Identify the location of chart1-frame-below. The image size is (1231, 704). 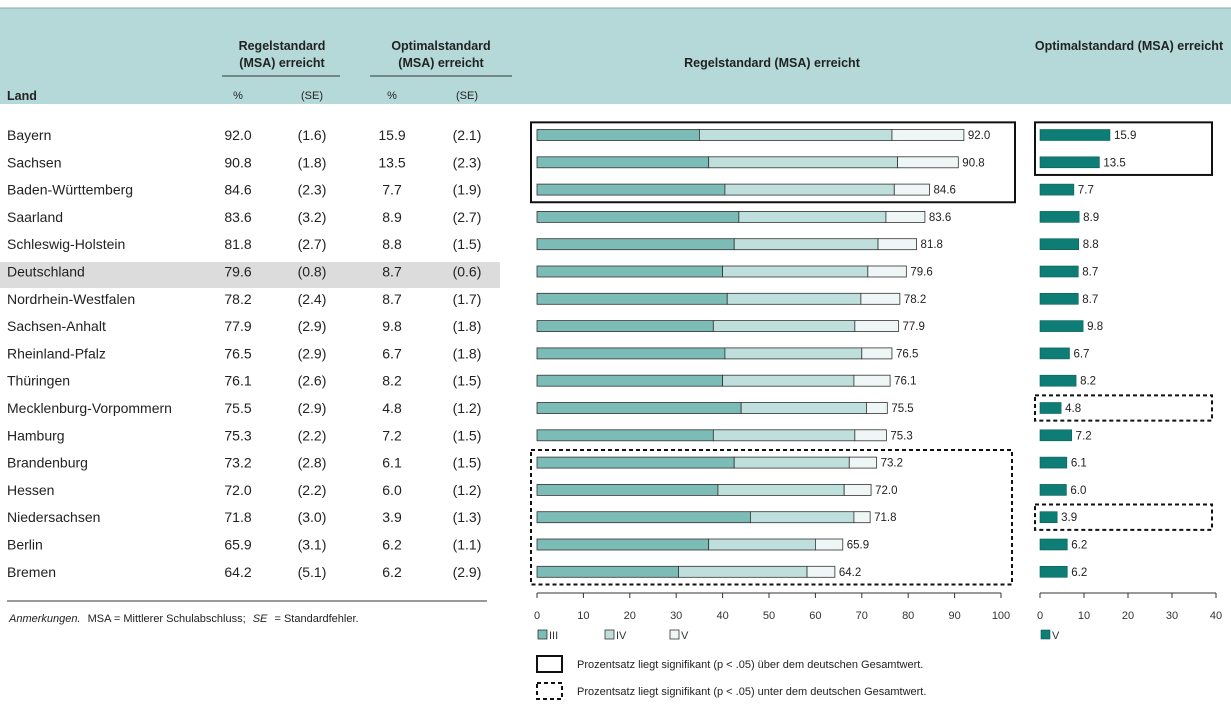
(771, 517).